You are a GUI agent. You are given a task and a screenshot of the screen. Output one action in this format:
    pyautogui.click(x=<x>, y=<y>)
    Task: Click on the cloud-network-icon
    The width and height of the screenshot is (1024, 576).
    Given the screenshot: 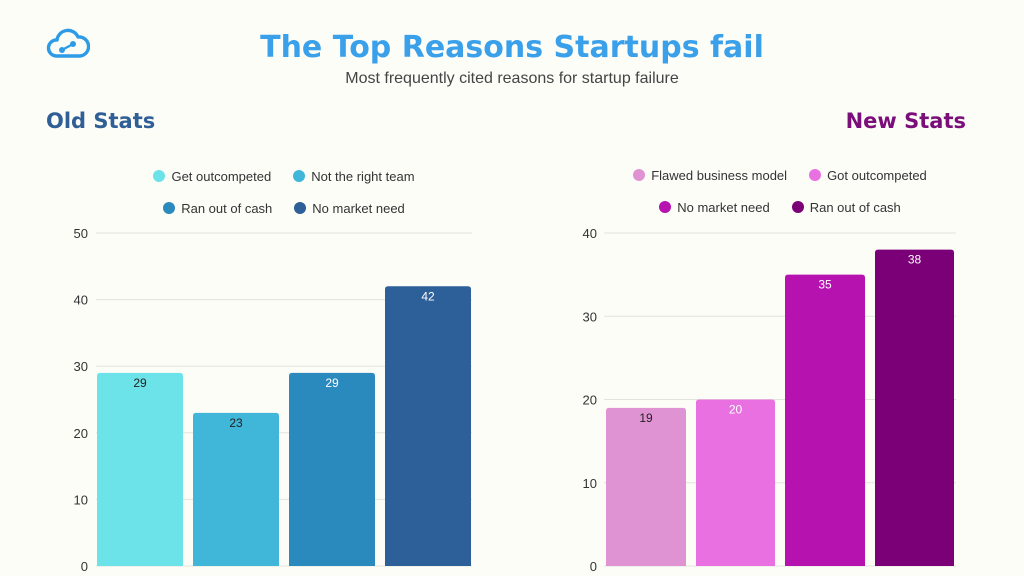 What is the action you would take?
    pyautogui.click(x=68, y=43)
    